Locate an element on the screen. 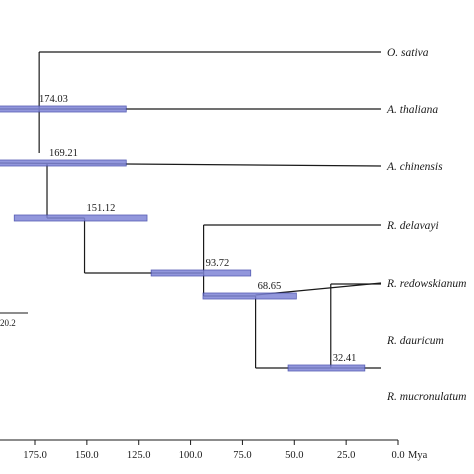 This screenshot has width=474, height=474. scale-bar: 20.2 is located at coordinates (14, 320).